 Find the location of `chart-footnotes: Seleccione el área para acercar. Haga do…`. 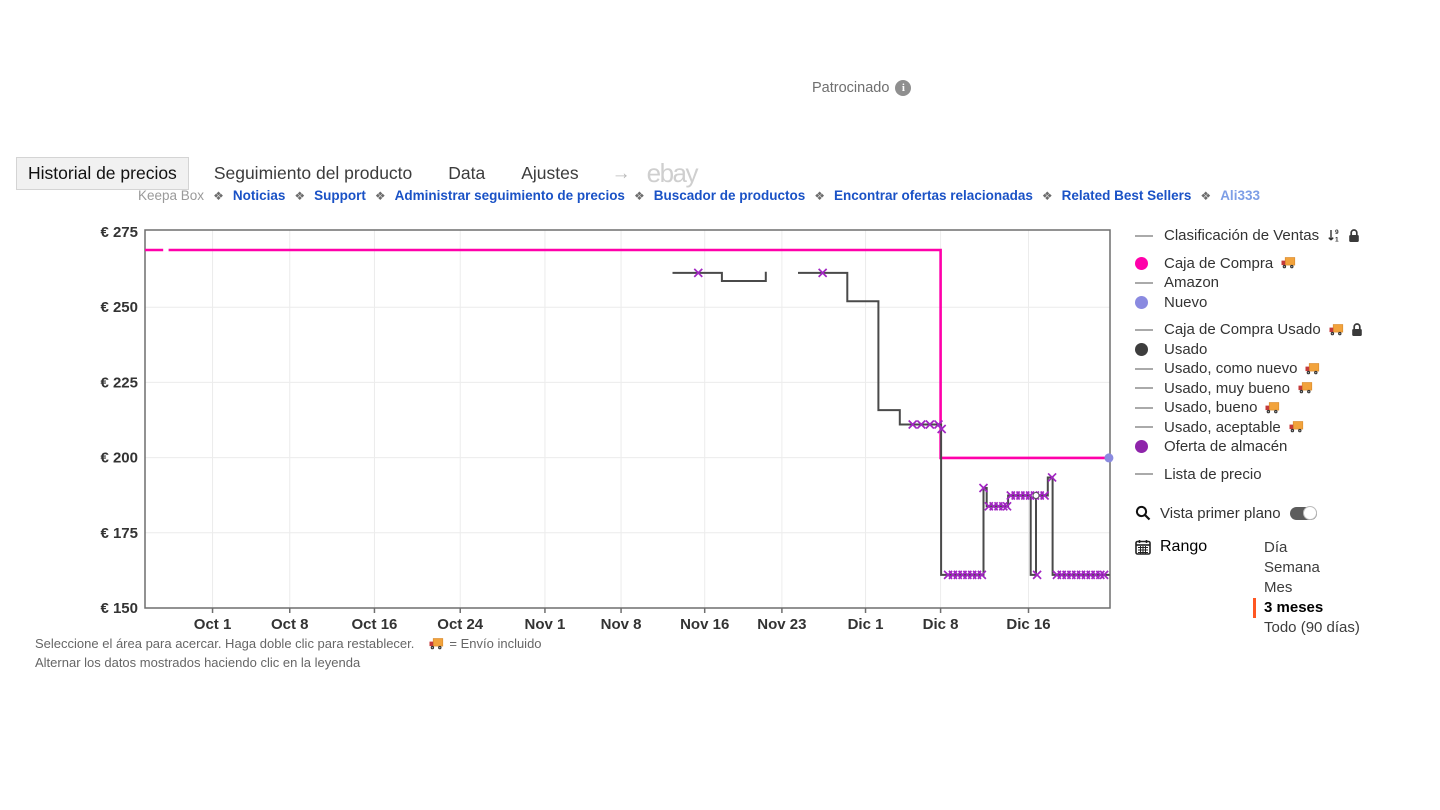

chart-footnotes: Seleccione el área para acercar. Haga do… is located at coordinates (288, 653).